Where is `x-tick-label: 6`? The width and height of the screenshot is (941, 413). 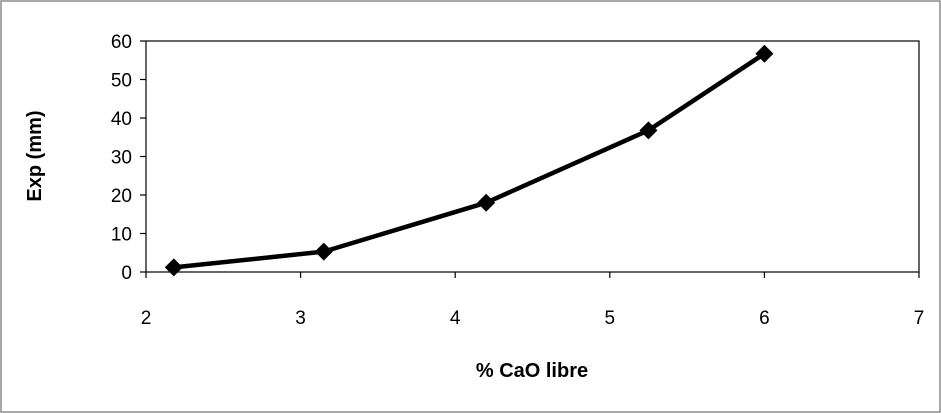
x-tick-label: 6 is located at coordinates (764, 318).